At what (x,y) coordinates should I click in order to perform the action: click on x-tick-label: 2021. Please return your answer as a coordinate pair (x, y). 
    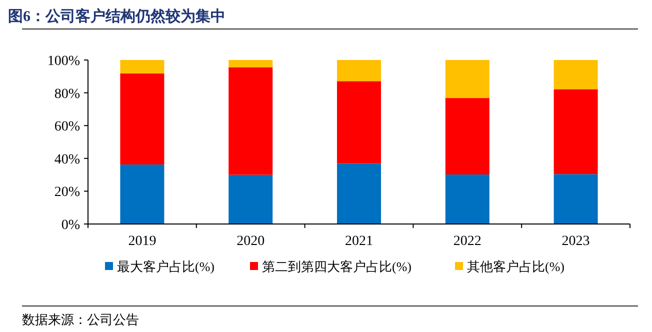
    Looking at the image, I should click on (359, 241).